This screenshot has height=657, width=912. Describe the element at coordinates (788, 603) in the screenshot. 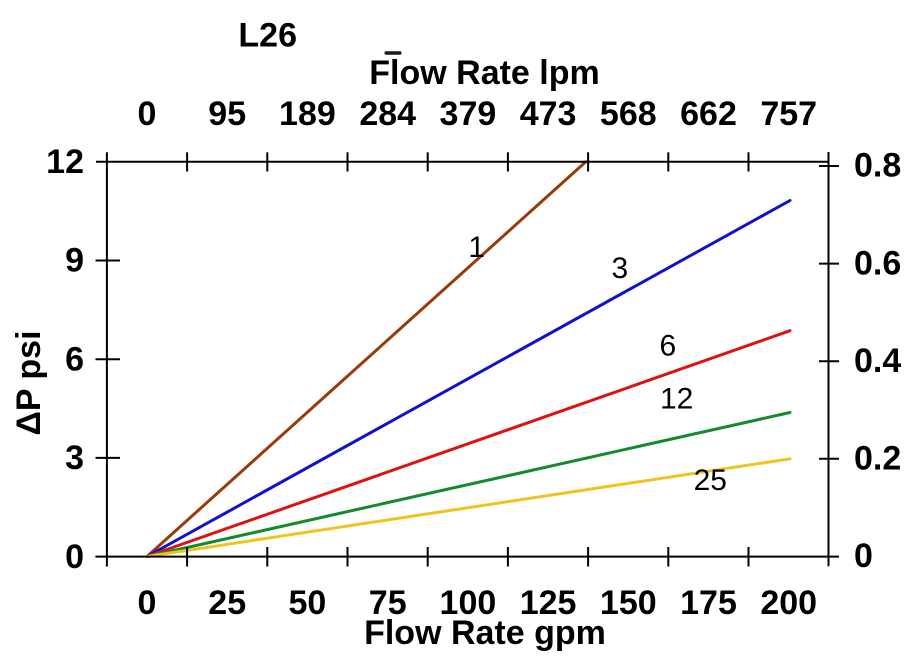

I see `svg-text: 200` at that location.